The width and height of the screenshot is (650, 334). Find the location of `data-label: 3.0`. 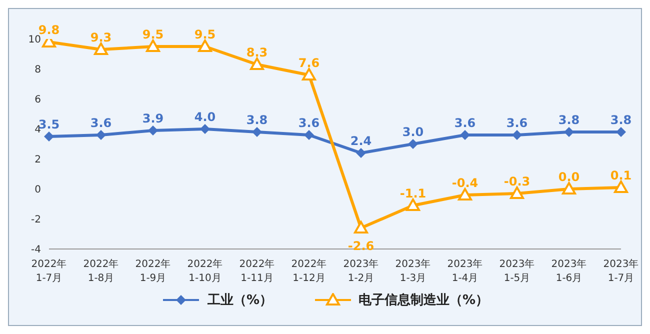

data-label: 3.0 is located at coordinates (413, 132).